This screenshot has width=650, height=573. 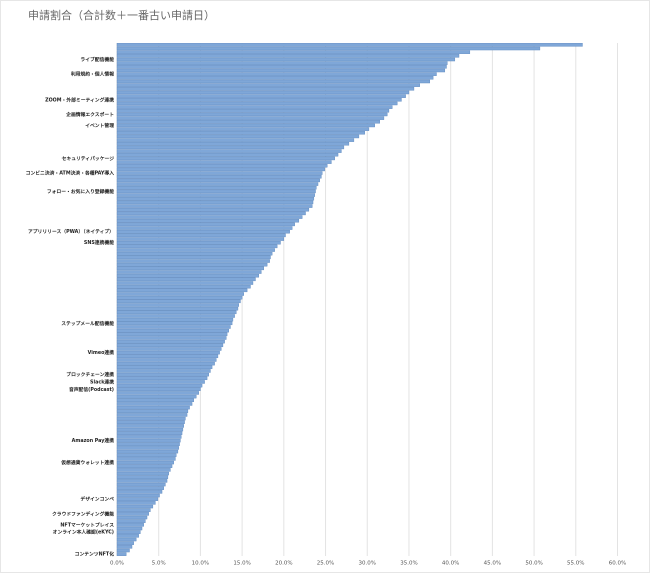 What do you see at coordinates (617, 564) in the screenshot?
I see `x-tick-label: 60.0%` at bounding box center [617, 564].